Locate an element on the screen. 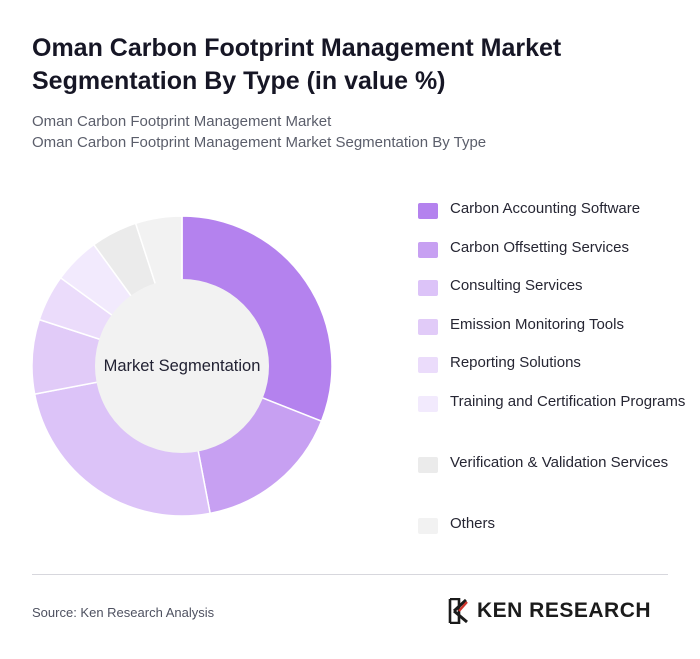  ken-research-logo: KEN RESEARCH is located at coordinates (558, 611).